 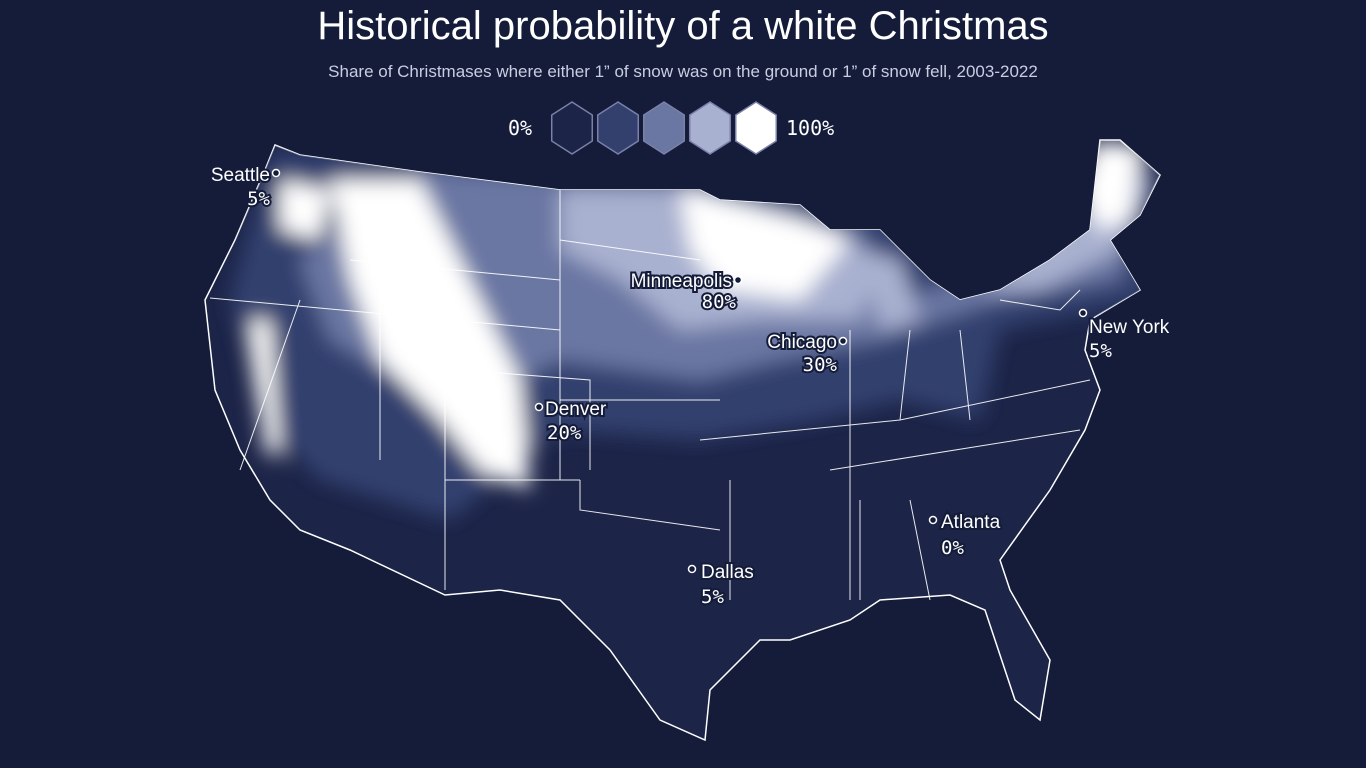 I want to click on city-marker-dallas: Dallas 5%, so click(x=721, y=585).